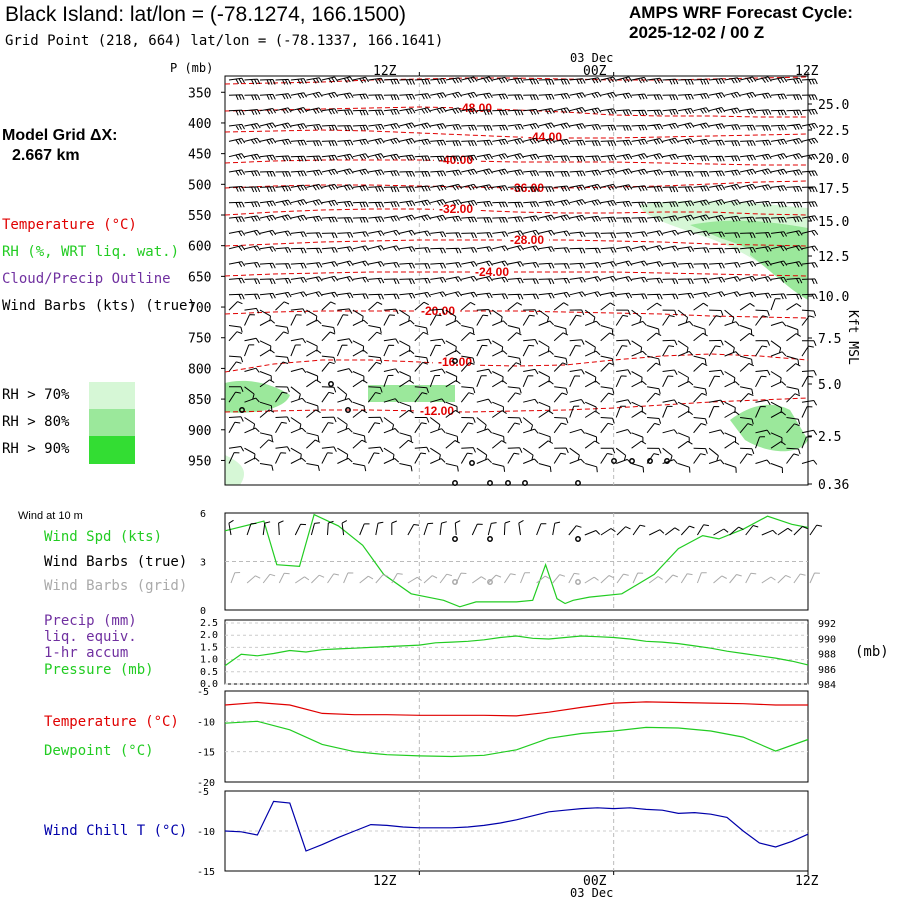 The image size is (900, 900). Describe the element at coordinates (36, 422) in the screenshot. I see `rh80-label: RH > 80%` at that location.